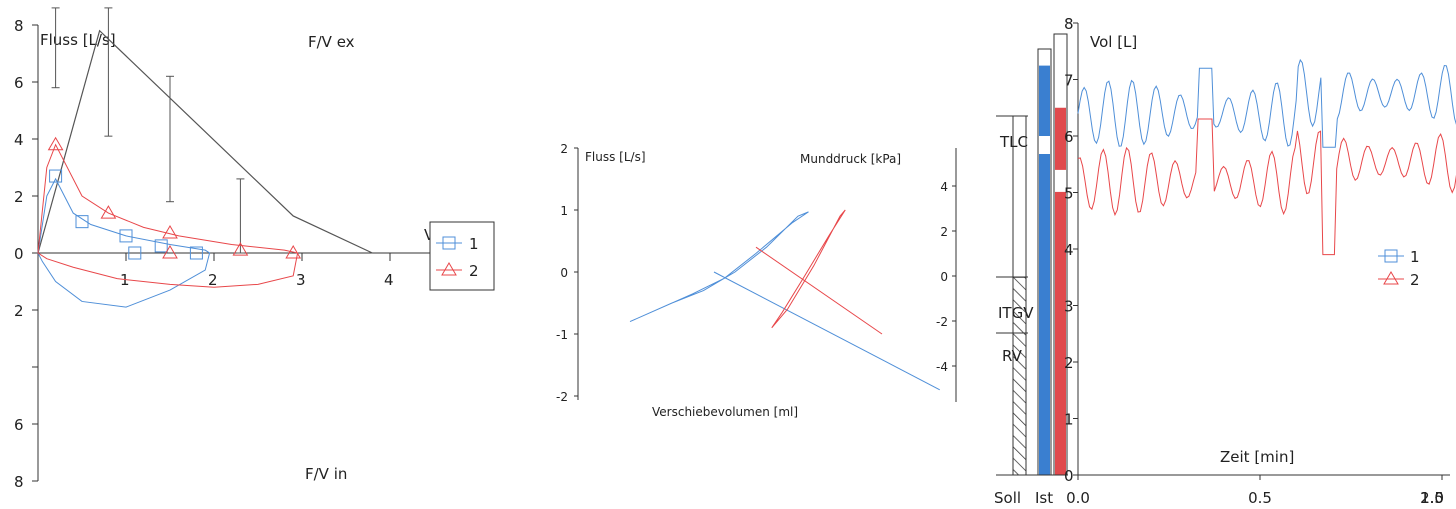 This screenshot has height=509, width=1456. Describe the element at coordinates (1069, 420) in the screenshot. I see `vt-y-tick-label: 1` at that location.